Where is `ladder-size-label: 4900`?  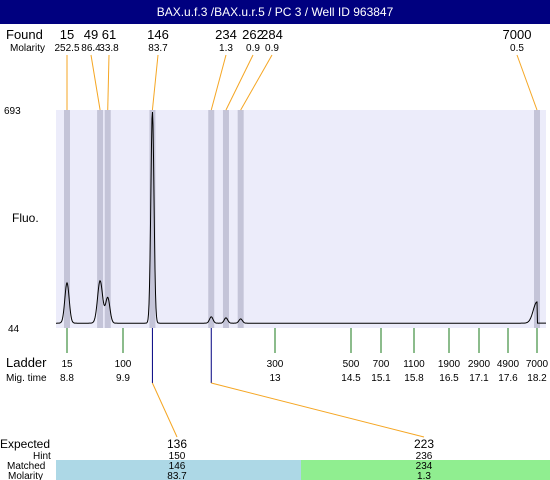 ladder-size-label: 4900 is located at coordinates (508, 364).